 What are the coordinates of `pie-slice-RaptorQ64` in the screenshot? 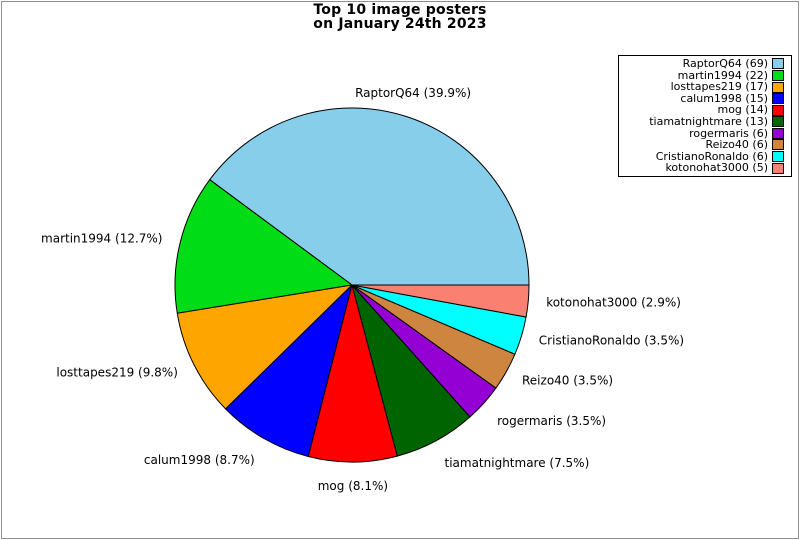 It's located at (369, 196).